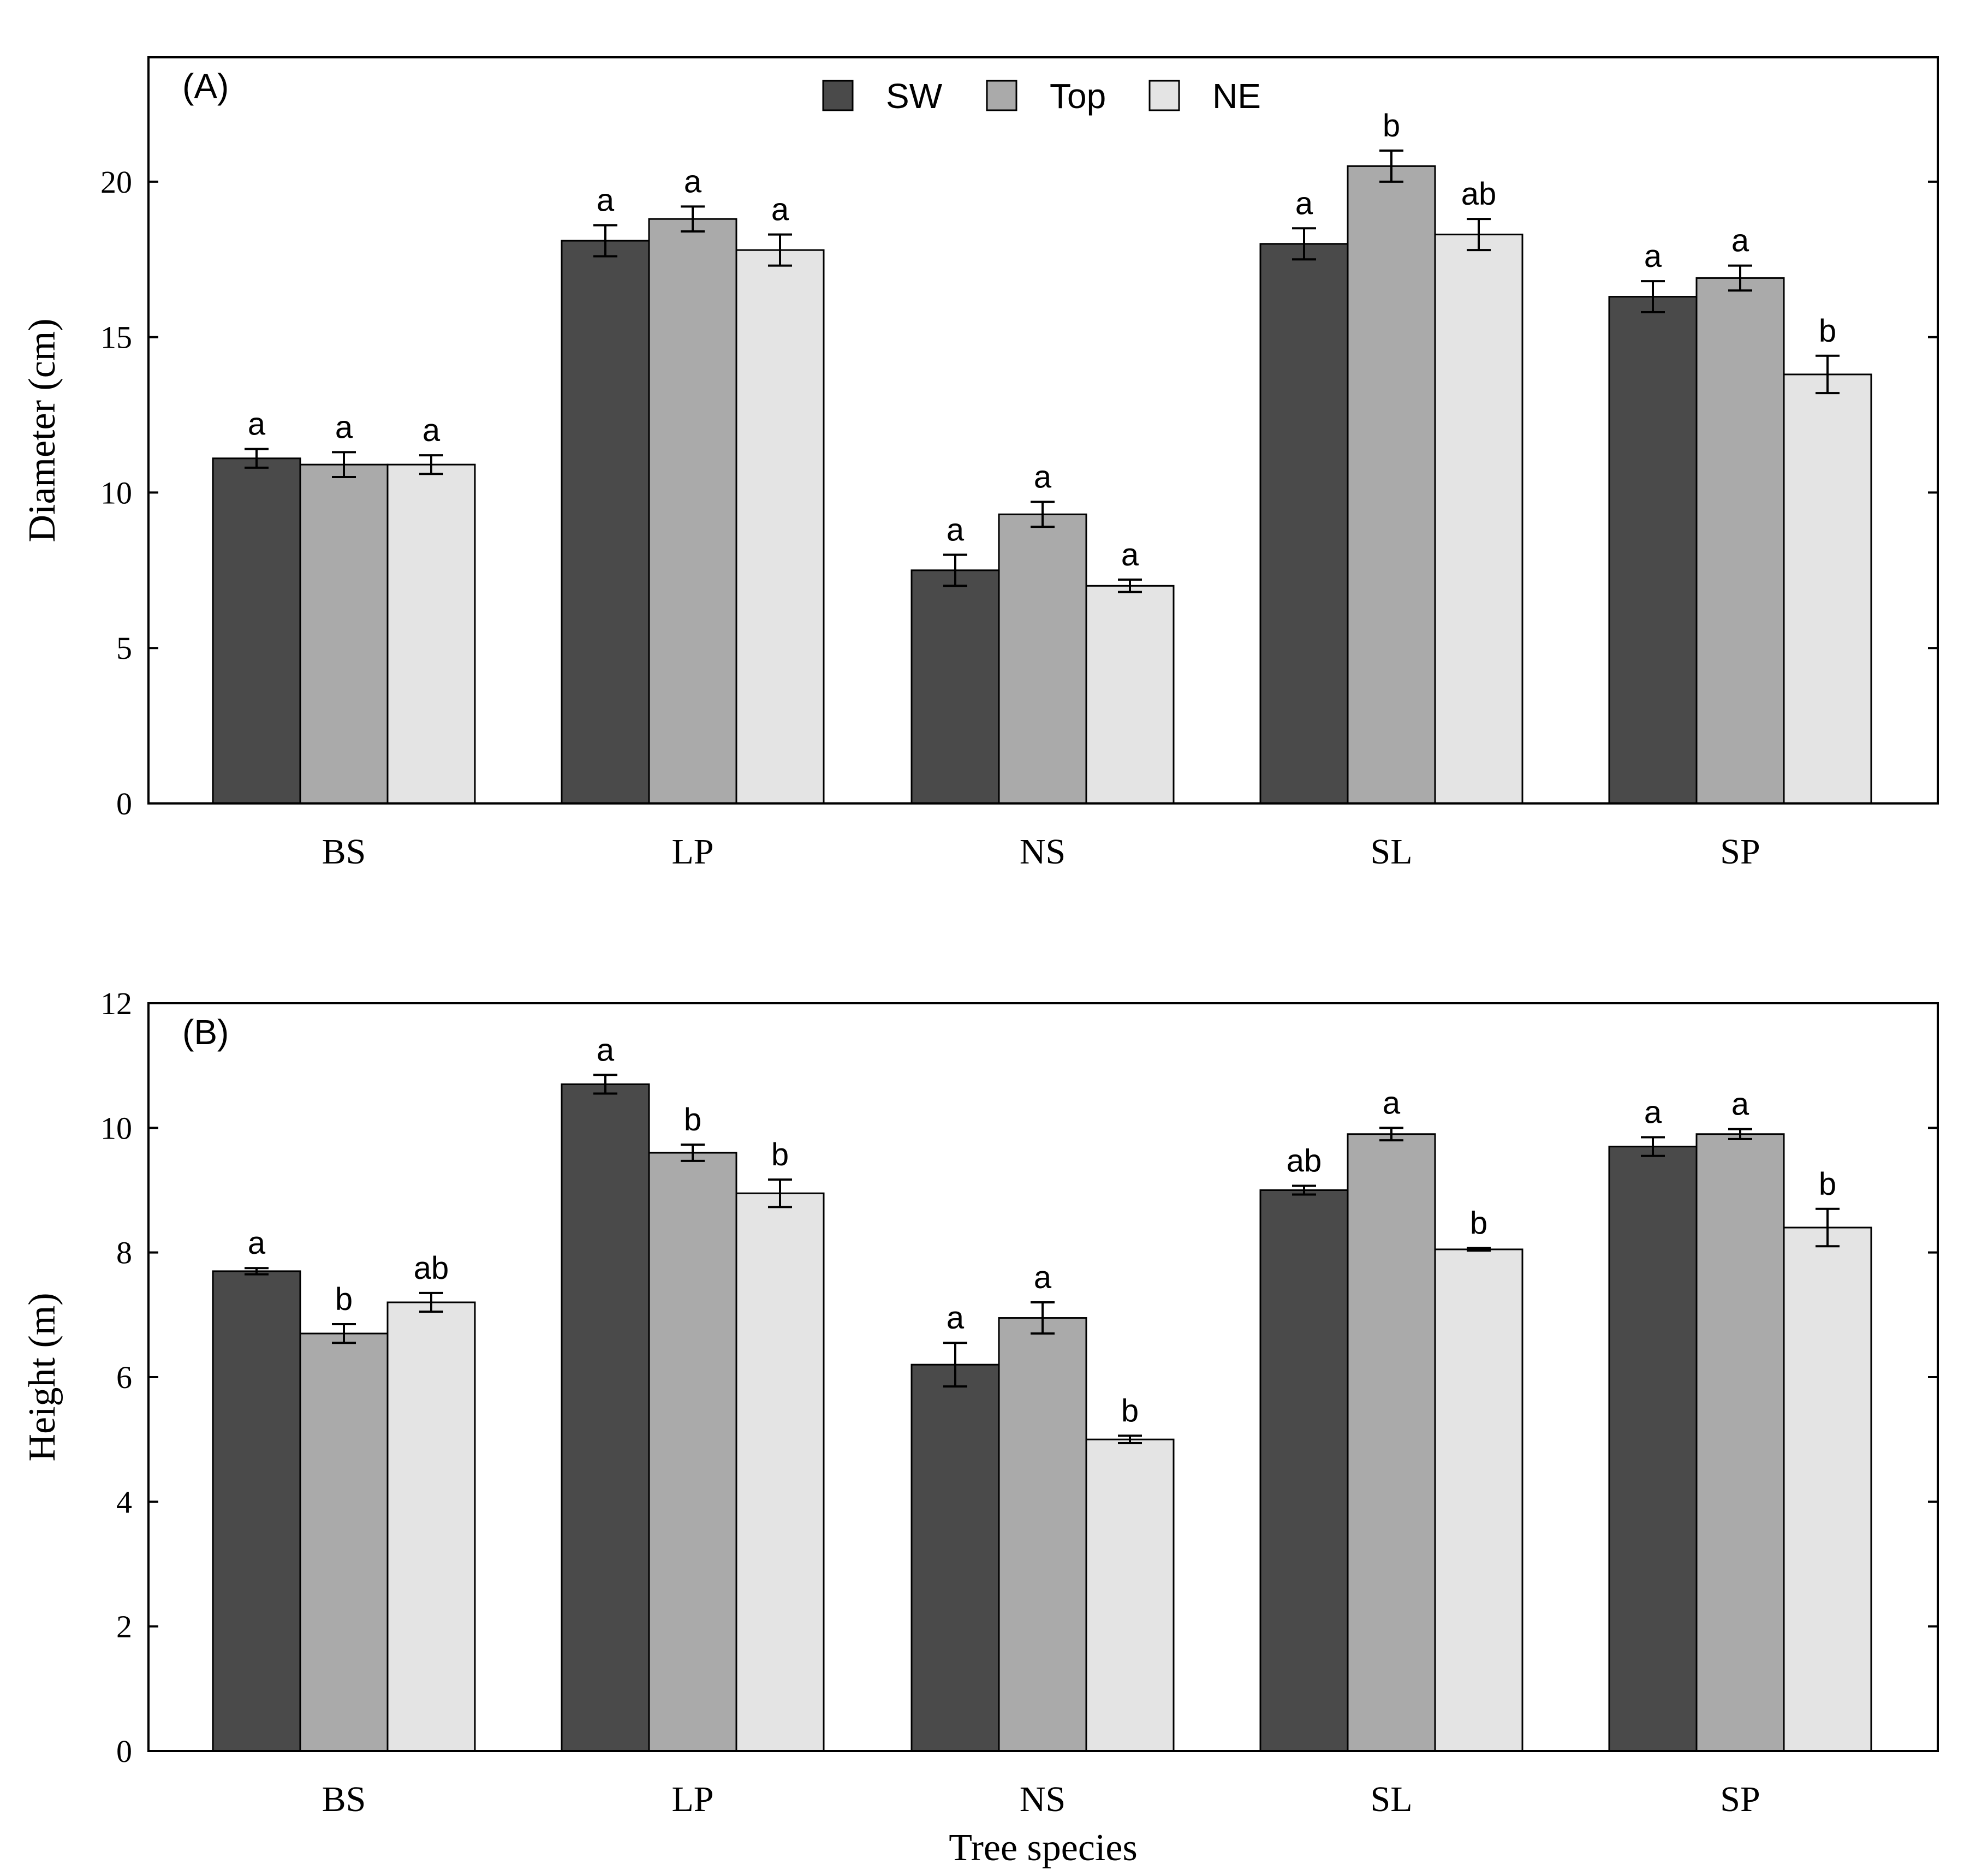  I want to click on y-tick-label: 6, so click(124, 1377).